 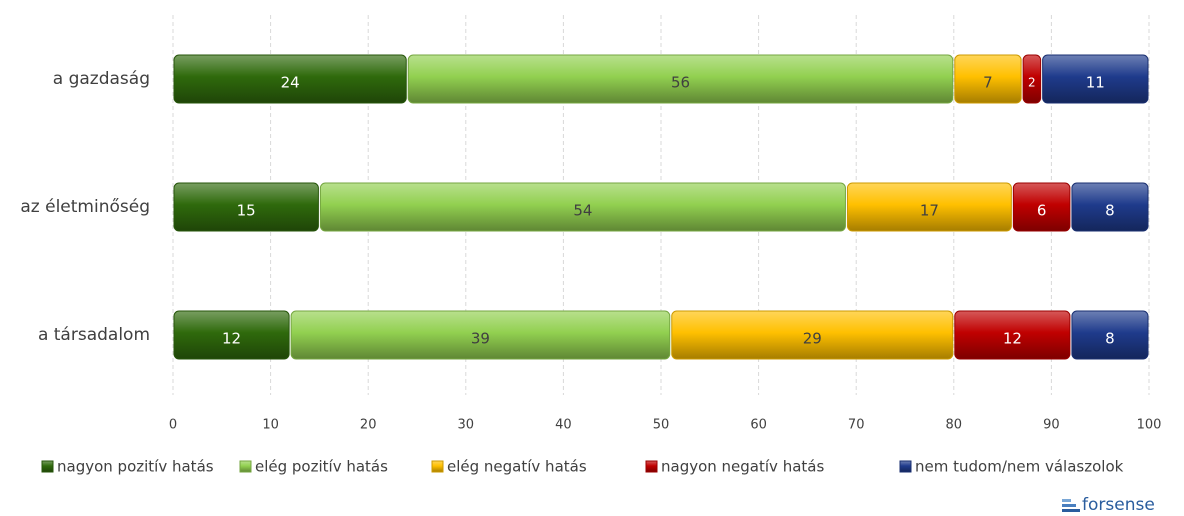 What do you see at coordinates (466, 425) in the screenshot?
I see `x-tick-label: 30` at bounding box center [466, 425].